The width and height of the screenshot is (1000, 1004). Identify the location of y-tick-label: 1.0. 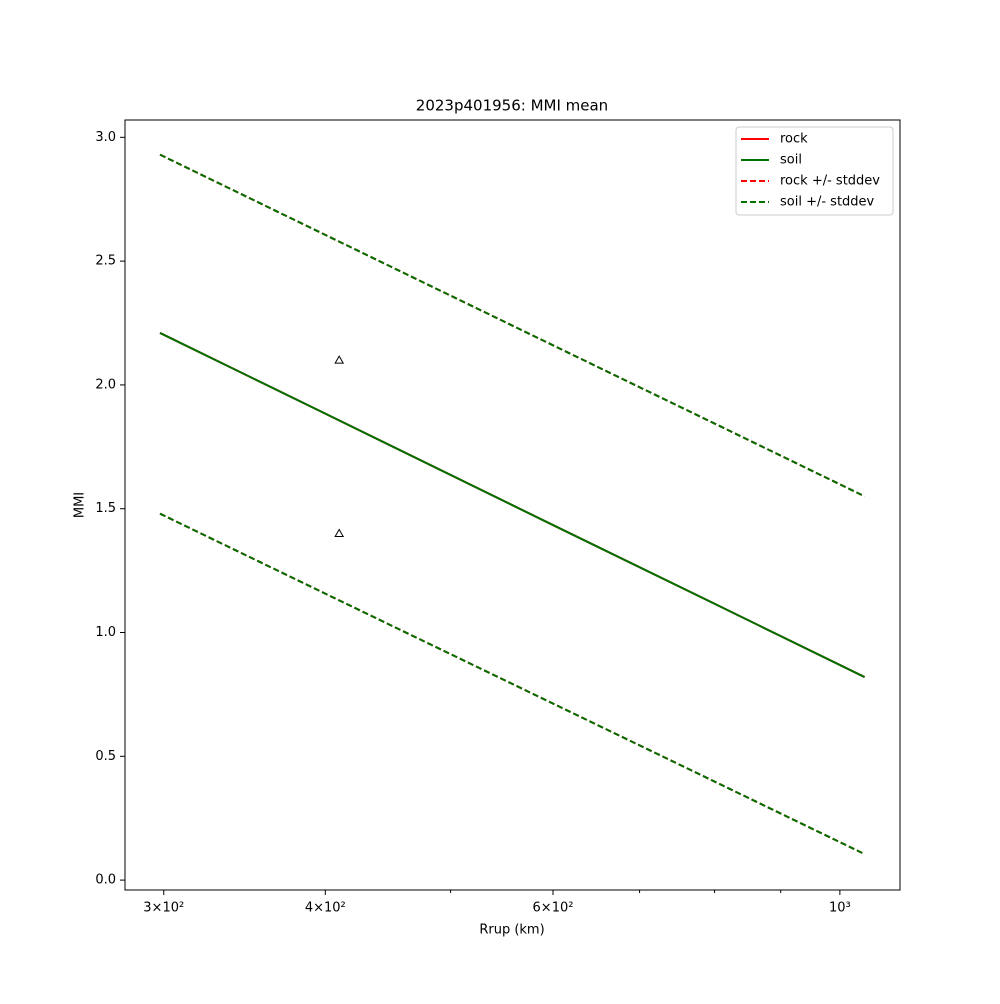
(105, 632).